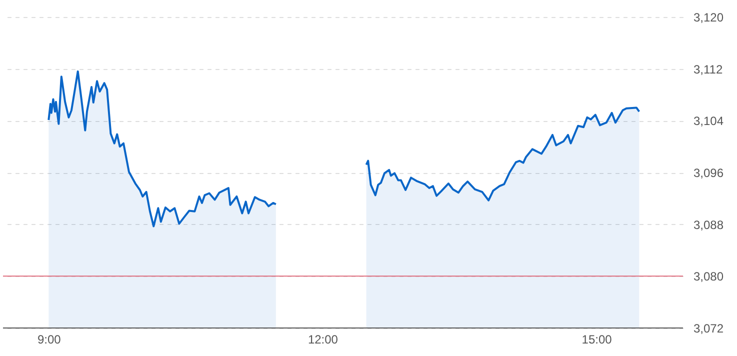  Describe the element at coordinates (709, 329) in the screenshot. I see `y-tick-label: 3,072` at that location.